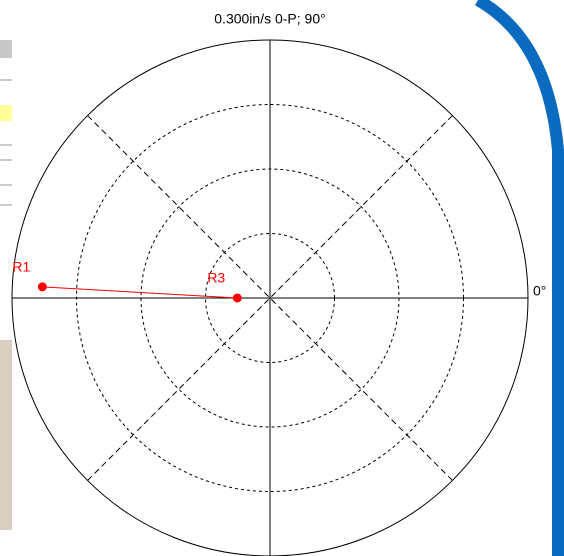 The height and width of the screenshot is (556, 564). Describe the element at coordinates (140, 292) in the screenshot. I see `trend-line` at that location.